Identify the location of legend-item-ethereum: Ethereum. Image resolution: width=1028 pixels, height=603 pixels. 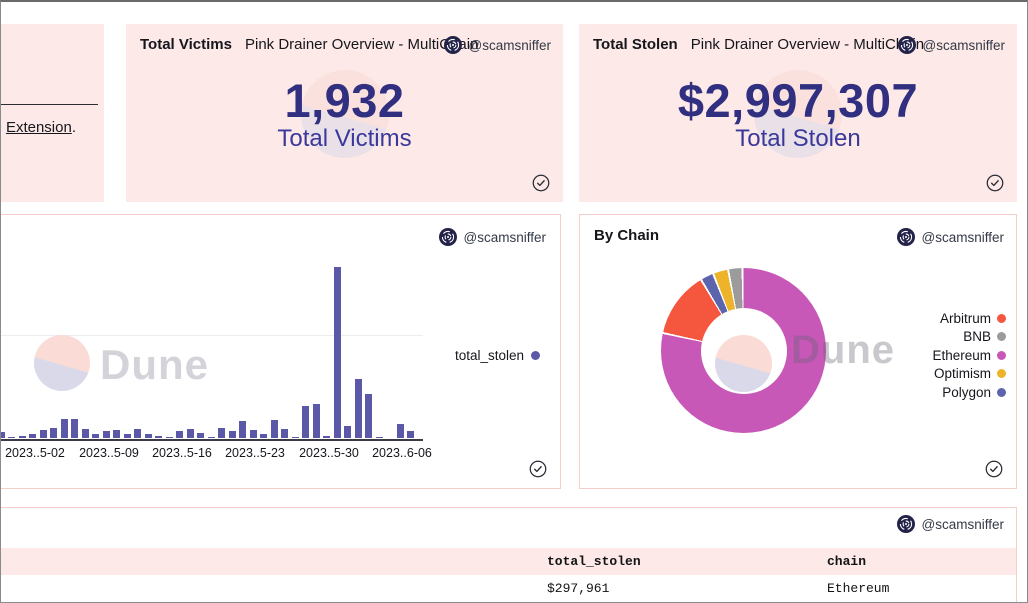
(969, 355).